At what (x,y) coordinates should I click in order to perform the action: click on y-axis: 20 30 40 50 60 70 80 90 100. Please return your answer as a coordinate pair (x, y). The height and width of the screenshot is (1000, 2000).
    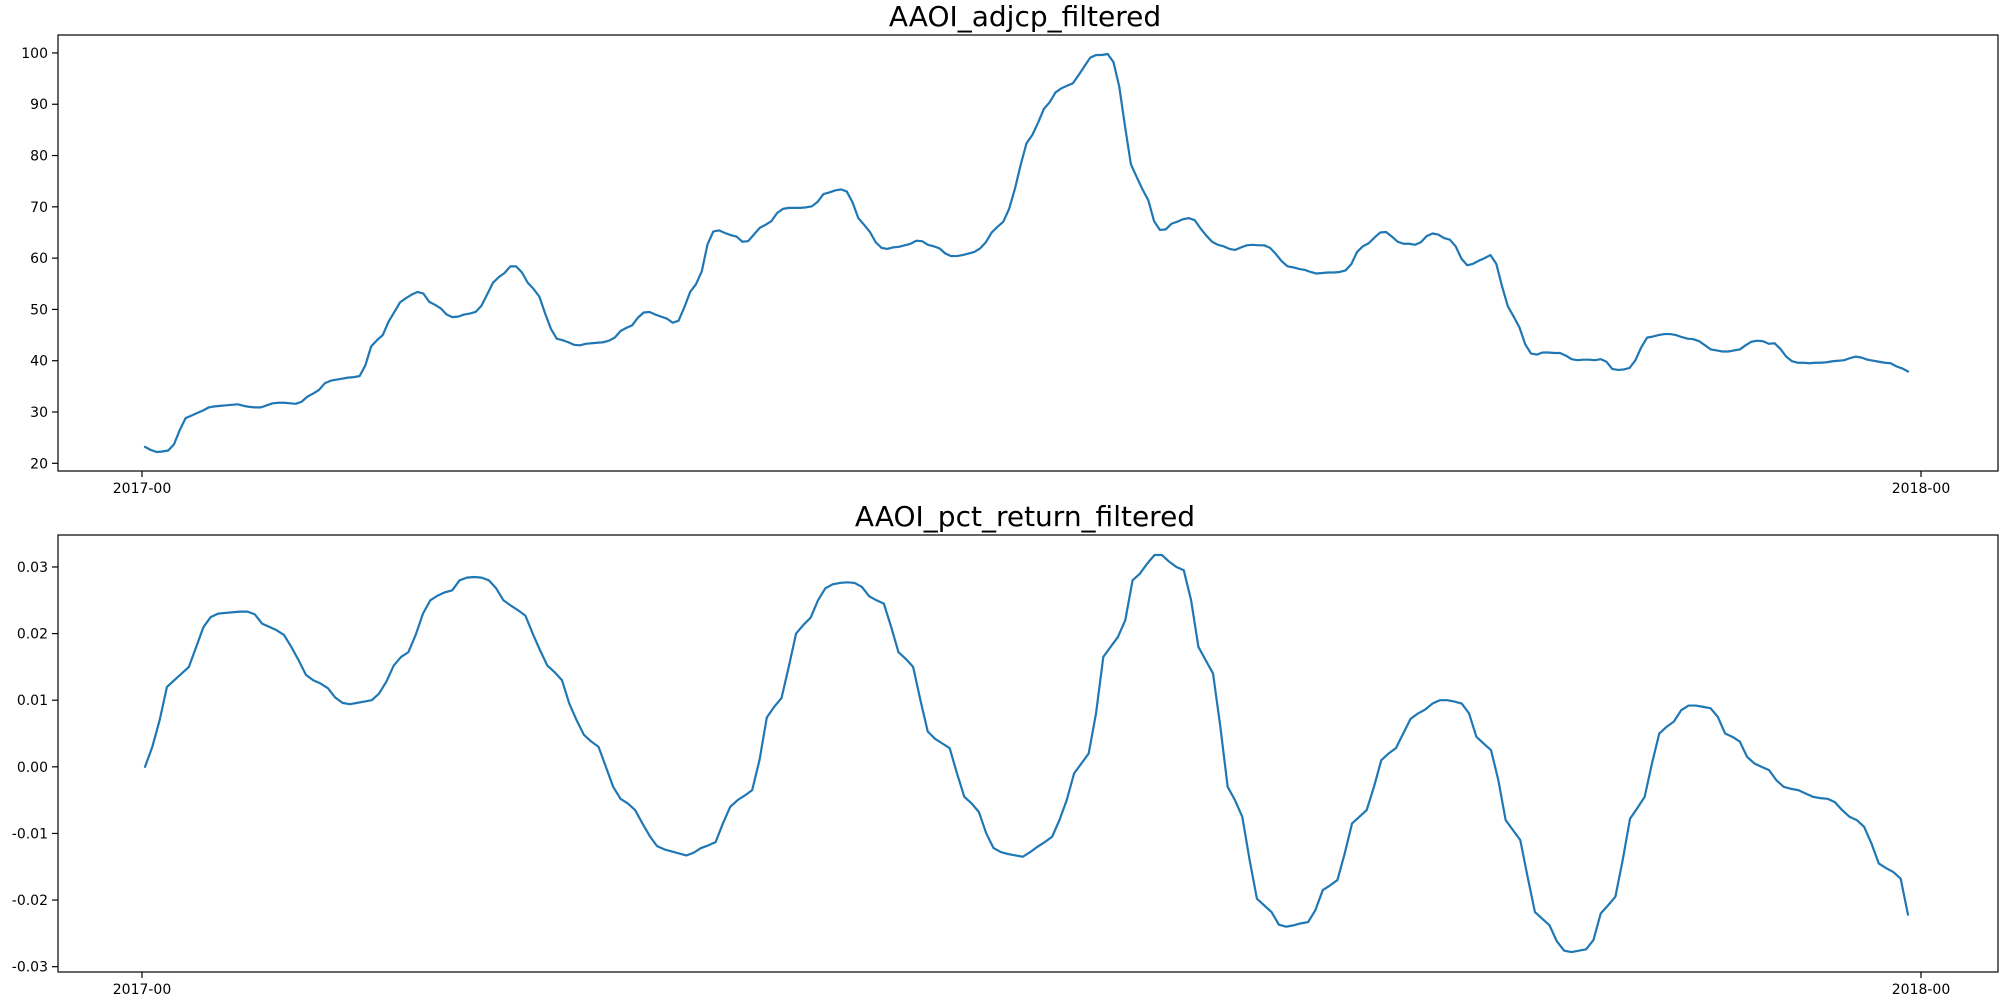
    Looking at the image, I should click on (39, 259).